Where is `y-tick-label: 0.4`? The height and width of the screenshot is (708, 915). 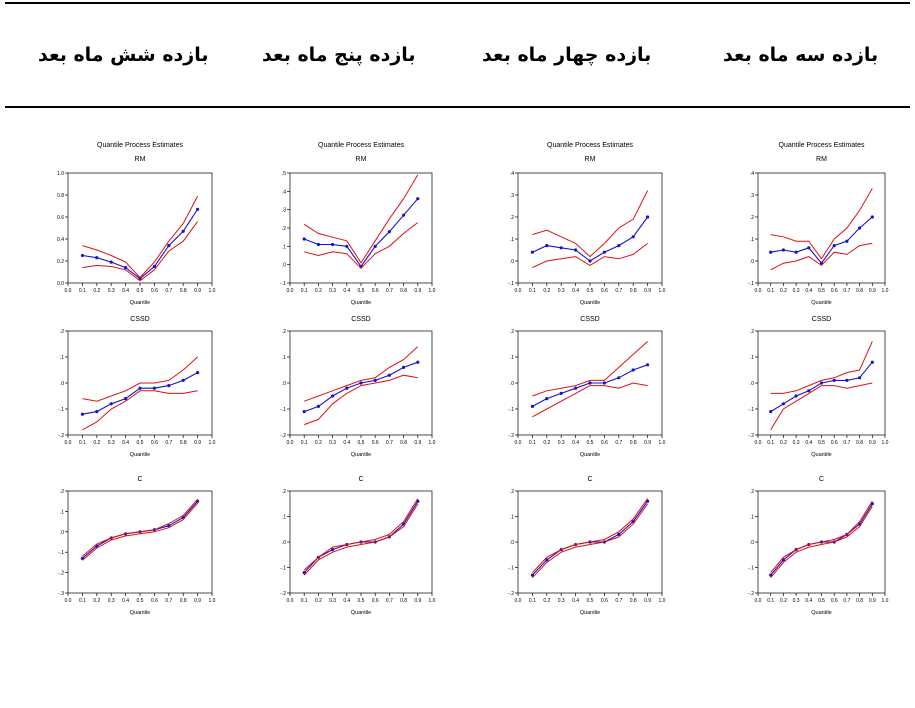 y-tick-label: 0.4 is located at coordinates (60, 240).